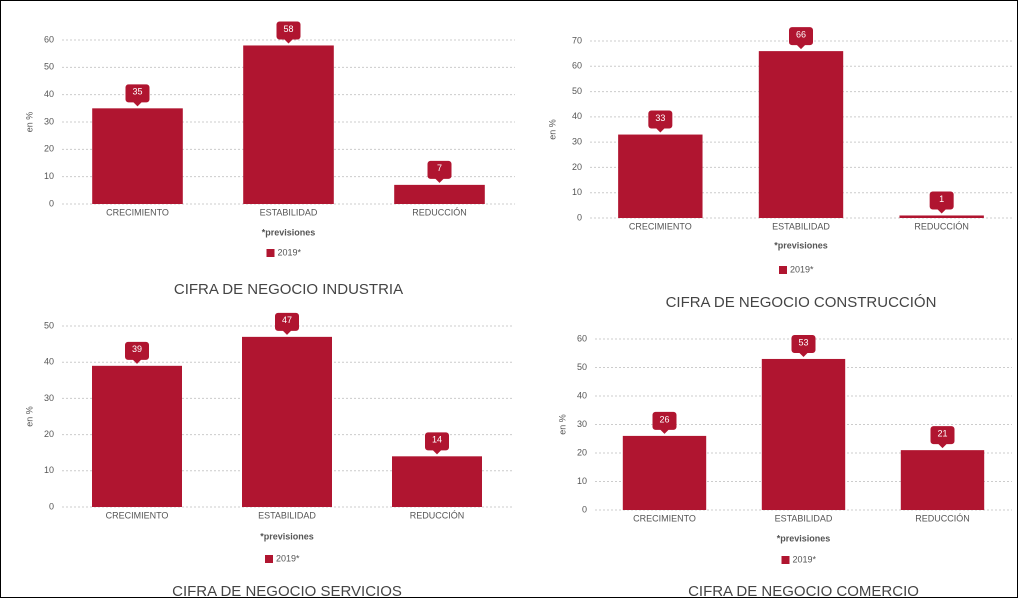 This screenshot has height=598, width=1018. I want to click on value-label: 21, so click(942, 434).